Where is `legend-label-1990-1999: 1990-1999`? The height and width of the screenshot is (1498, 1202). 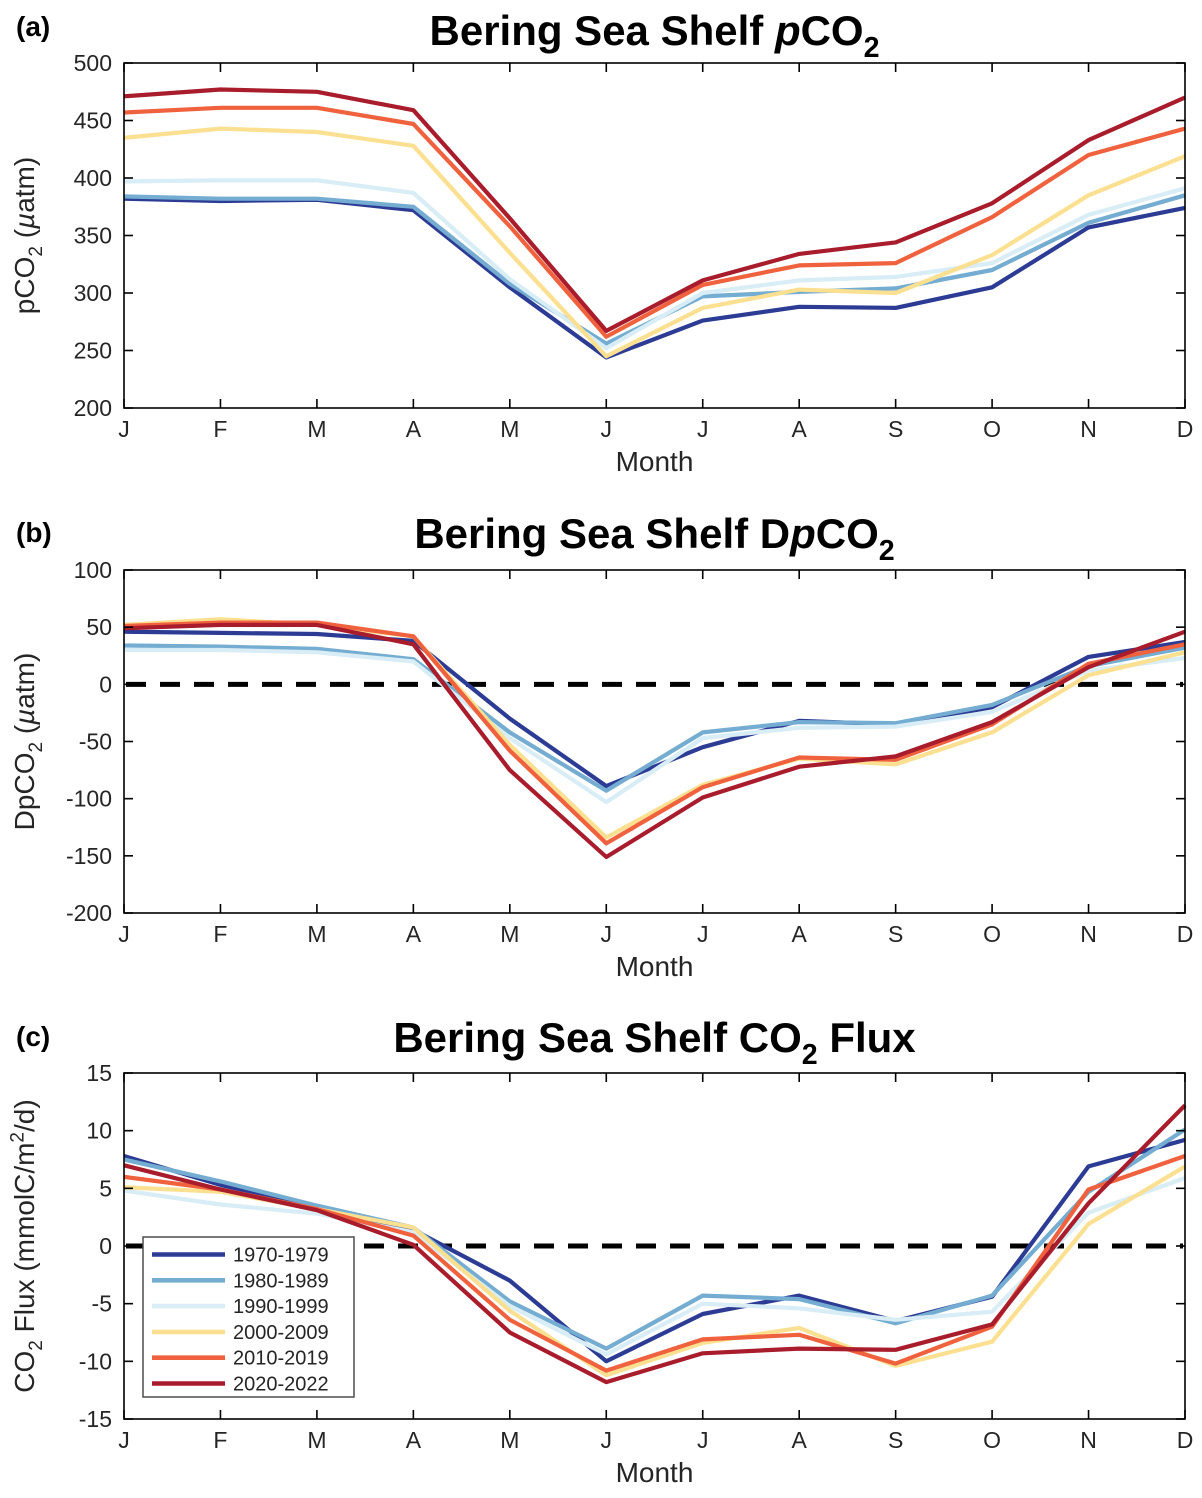
legend-label-1990-1999: 1990-1999 is located at coordinates (281, 1307).